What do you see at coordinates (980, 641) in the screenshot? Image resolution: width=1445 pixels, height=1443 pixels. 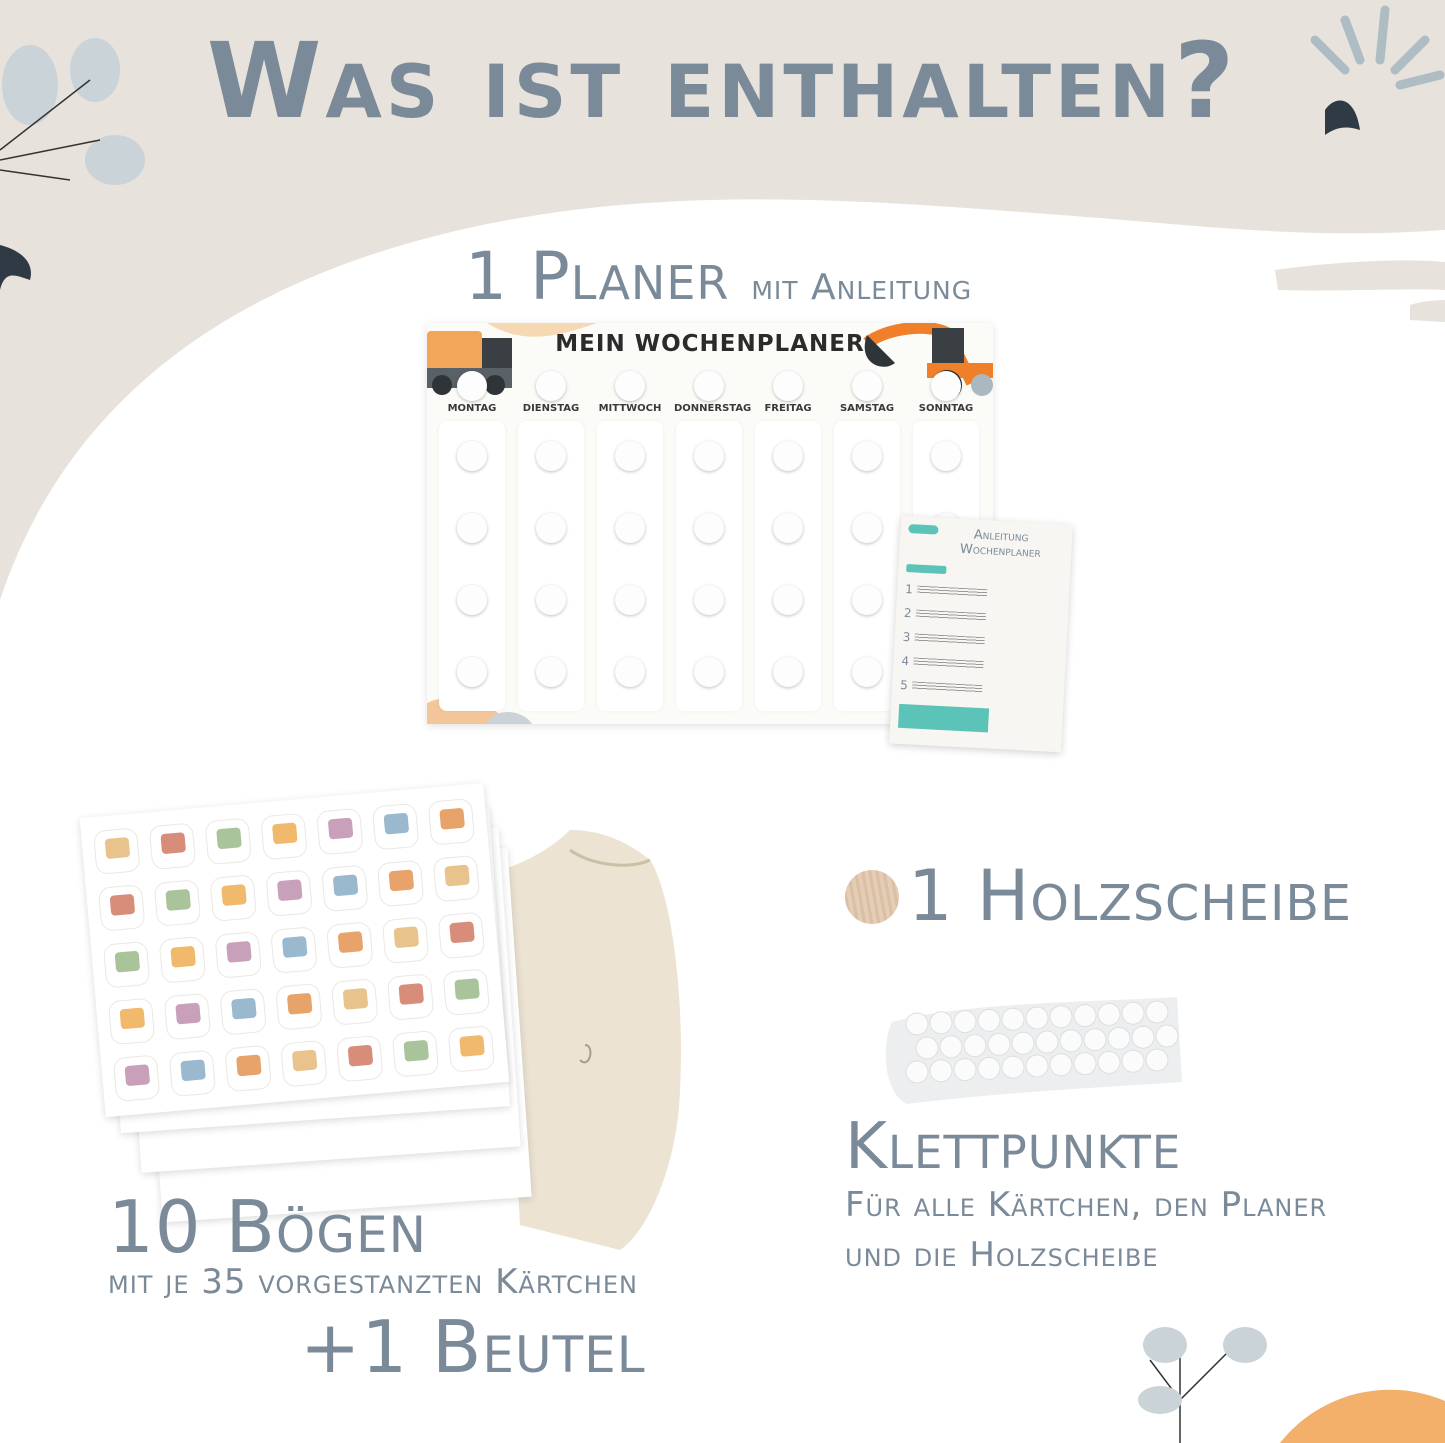 I see `card-step: 3` at bounding box center [980, 641].